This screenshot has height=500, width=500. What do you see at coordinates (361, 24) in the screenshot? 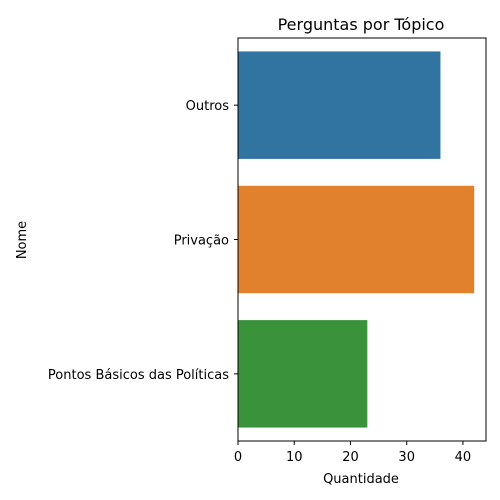
I see `chart-title: Perguntas por Tópico` at bounding box center [361, 24].